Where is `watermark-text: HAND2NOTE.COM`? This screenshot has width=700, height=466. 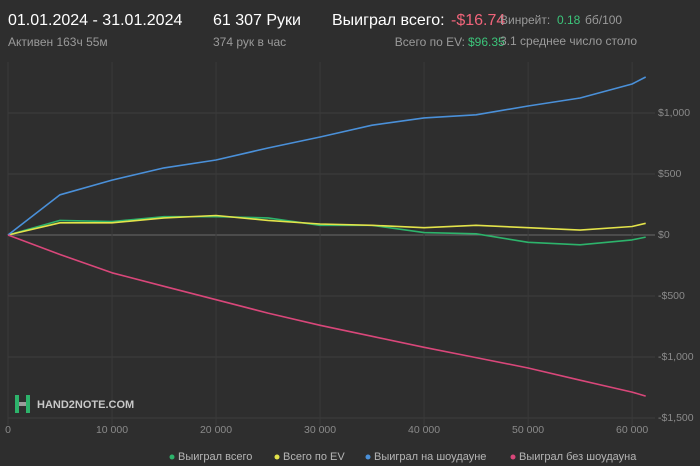
watermark-text: HAND2NOTE.COM is located at coordinates (85, 405).